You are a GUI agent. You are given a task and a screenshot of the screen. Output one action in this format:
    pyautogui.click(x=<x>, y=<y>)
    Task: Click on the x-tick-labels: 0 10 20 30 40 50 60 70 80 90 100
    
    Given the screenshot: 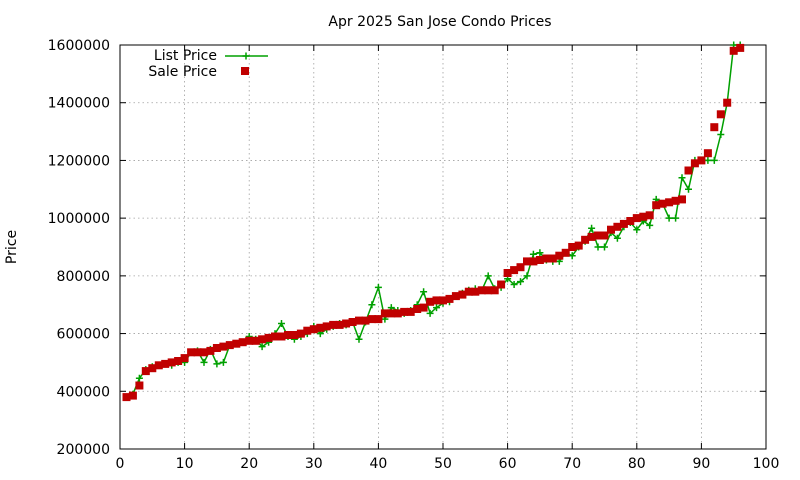 What is the action you would take?
    pyautogui.click(x=448, y=464)
    